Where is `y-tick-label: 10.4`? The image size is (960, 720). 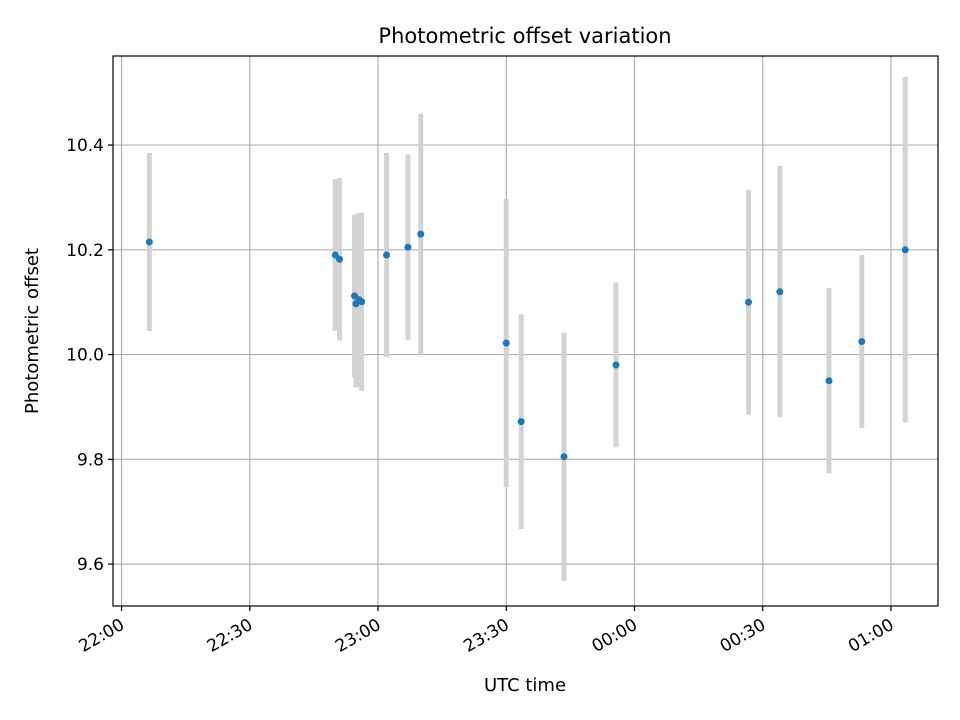 y-tick-label: 10.4 is located at coordinates (85, 146).